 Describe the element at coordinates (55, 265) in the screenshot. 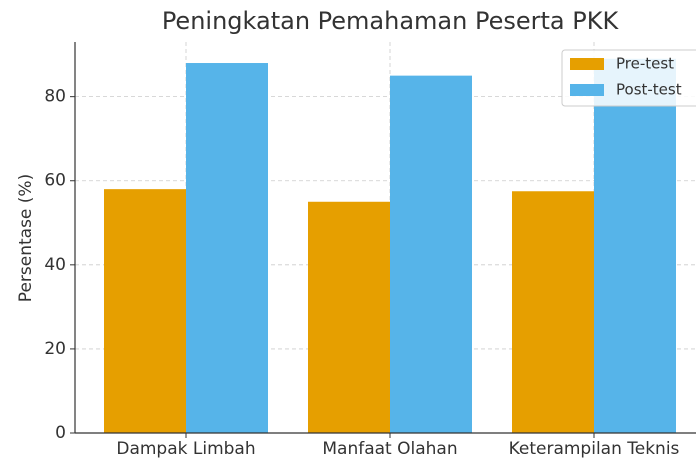

I see `y-tick-label: 40` at that location.